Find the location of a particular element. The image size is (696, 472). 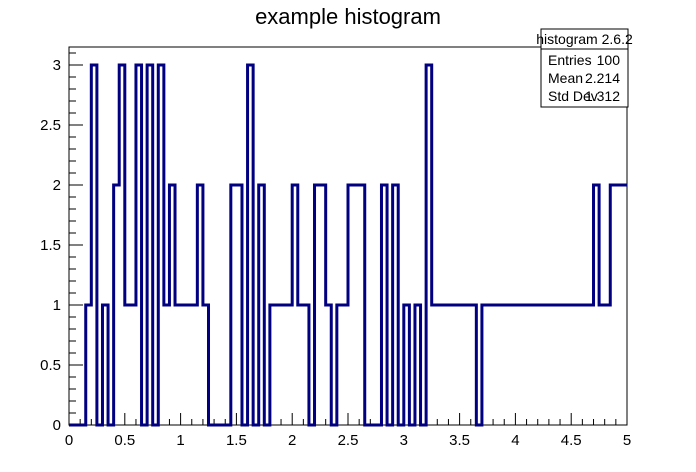

x-tick-label: 1.5 is located at coordinates (236, 440).